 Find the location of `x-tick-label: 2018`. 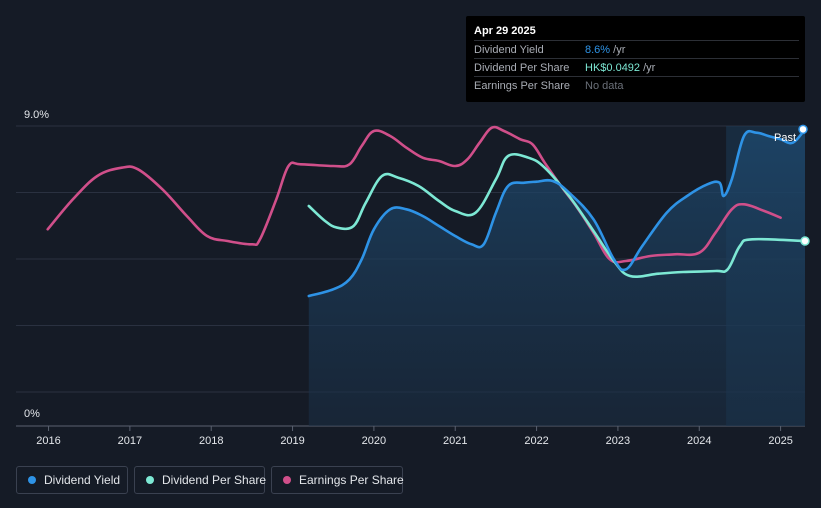

x-tick-label: 2018 is located at coordinates (211, 441).